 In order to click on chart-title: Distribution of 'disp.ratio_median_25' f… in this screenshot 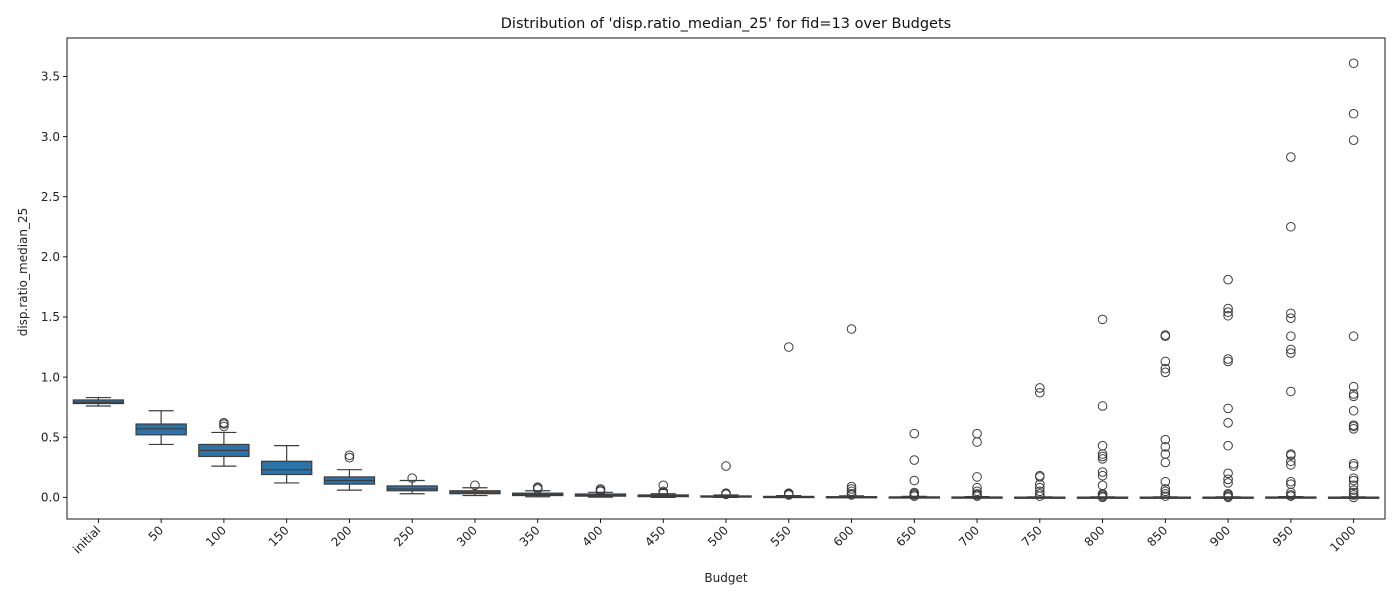, I will do `click(726, 24)`.